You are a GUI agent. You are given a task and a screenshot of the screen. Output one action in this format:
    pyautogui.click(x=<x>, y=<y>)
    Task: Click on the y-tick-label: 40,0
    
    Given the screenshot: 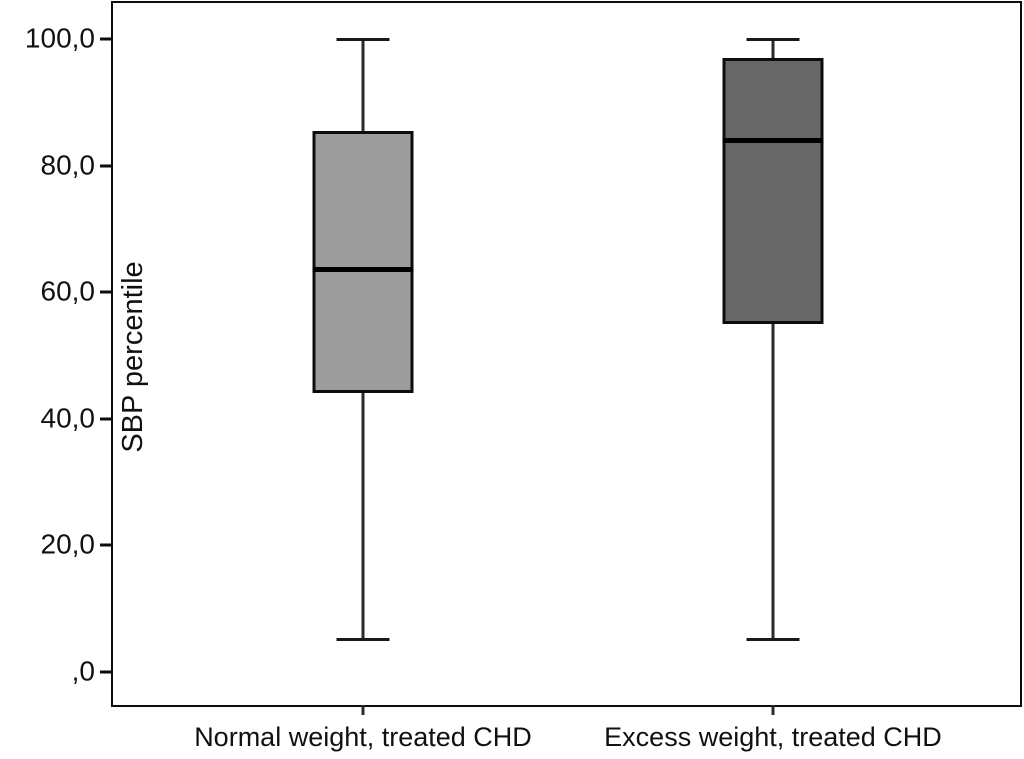 What is the action you would take?
    pyautogui.click(x=68, y=417)
    